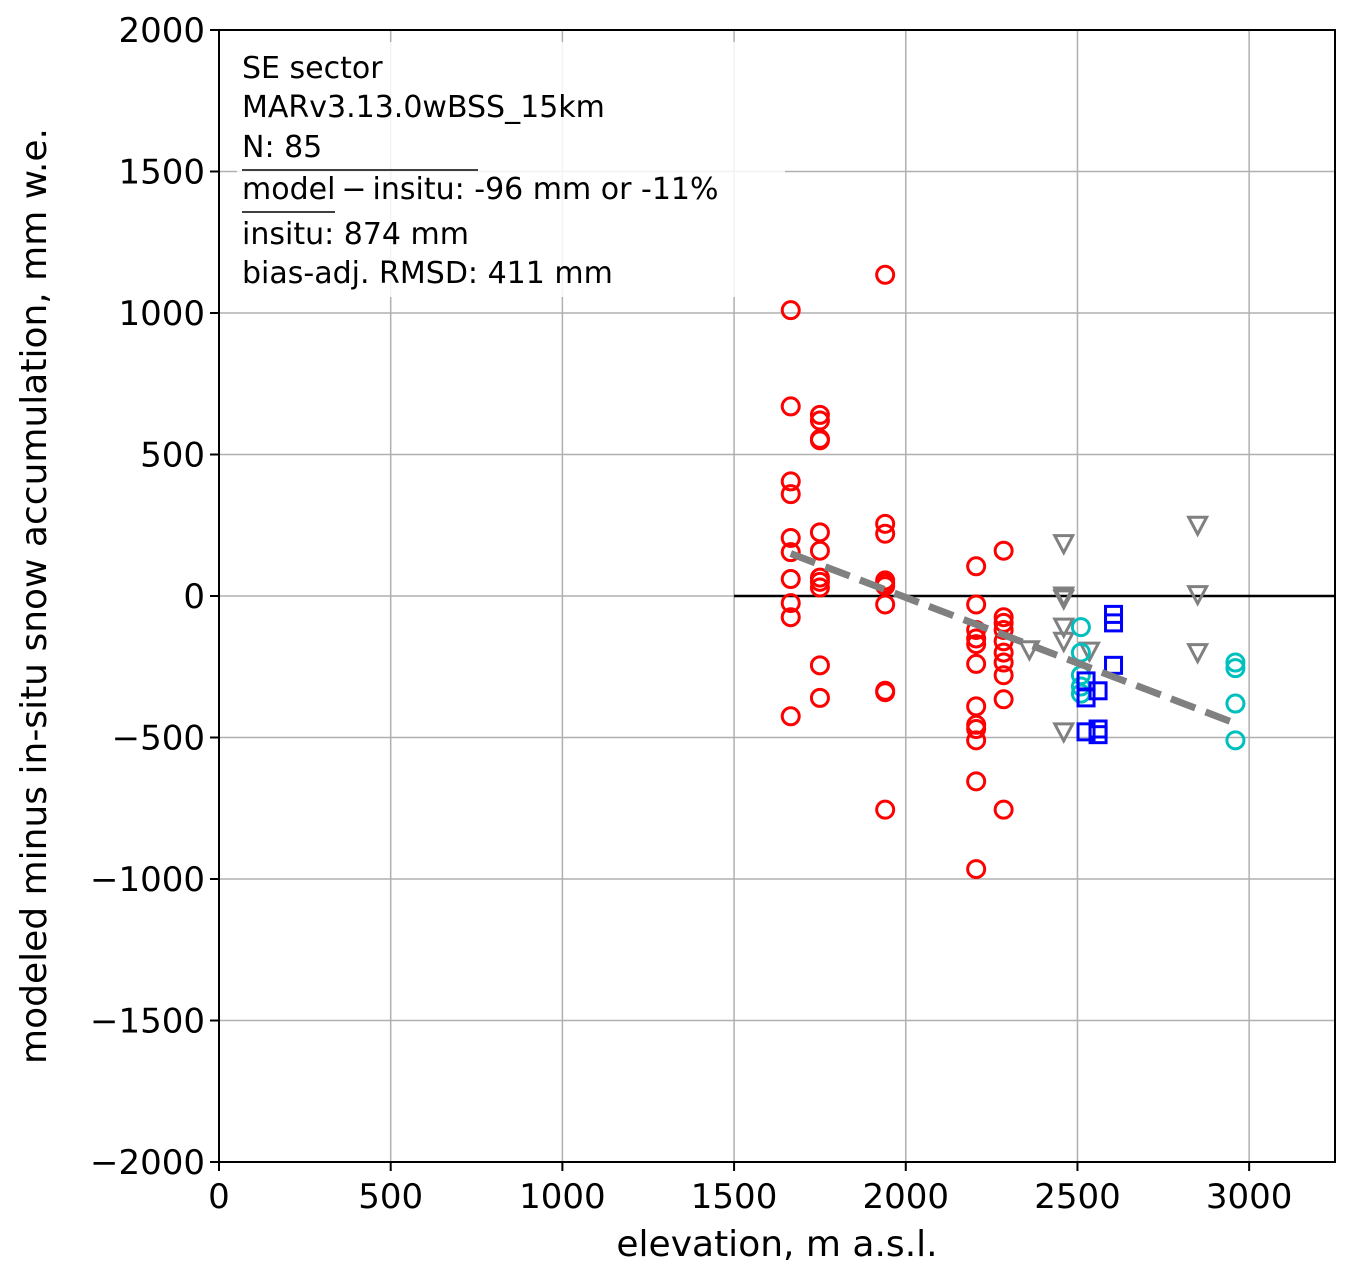 The width and height of the screenshot is (1349, 1280). I want to click on y-tick-label: −1500, so click(147, 1022).